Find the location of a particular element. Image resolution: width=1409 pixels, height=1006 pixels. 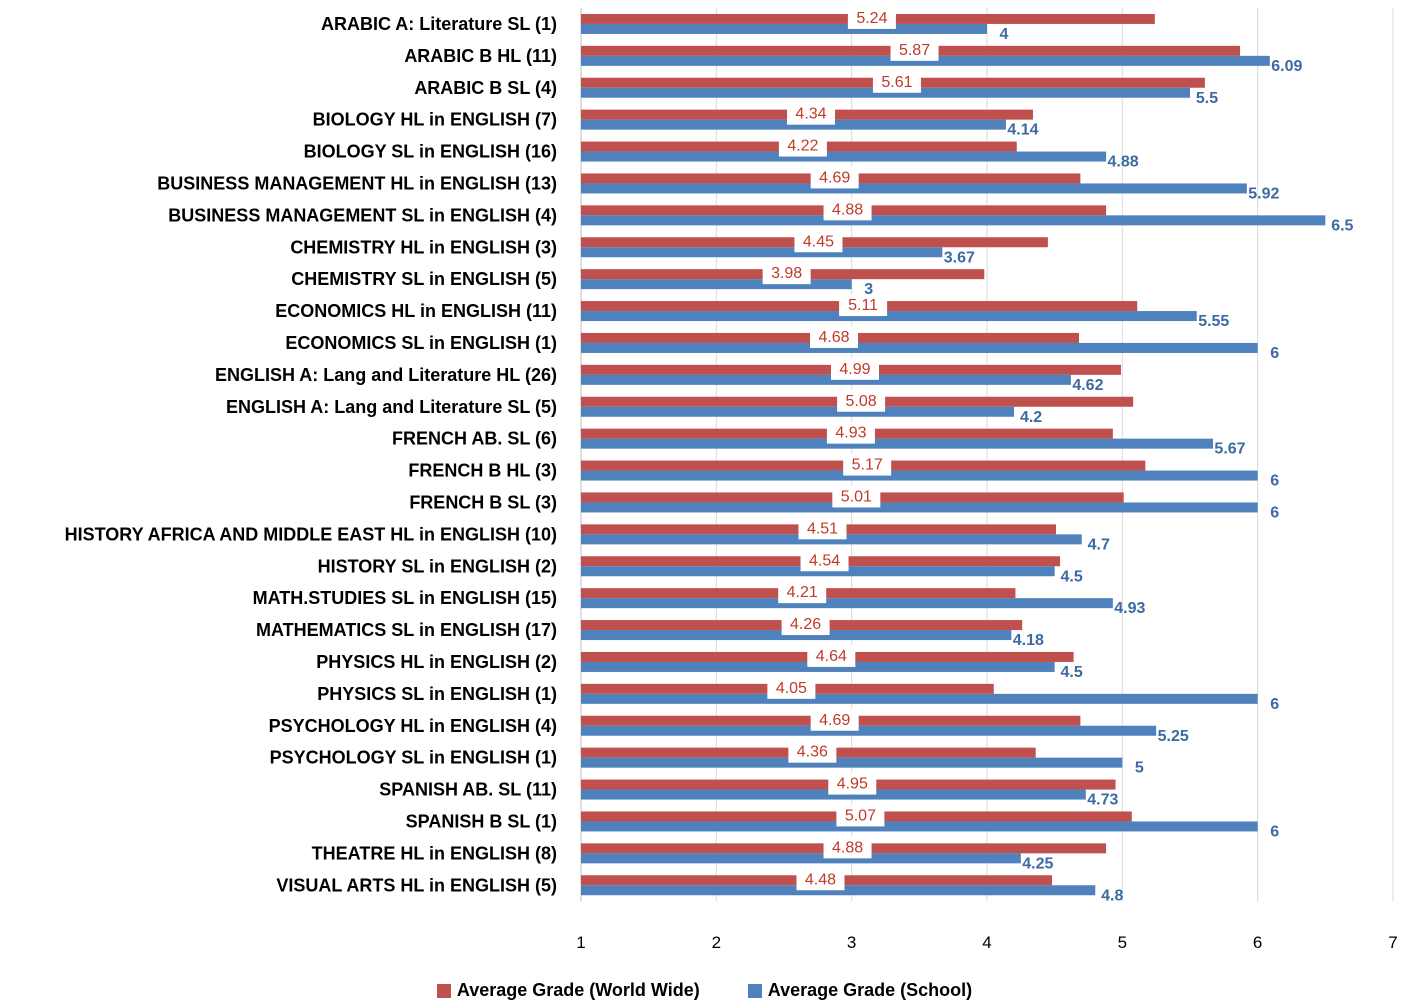

legend-swatch-school is located at coordinates (754, 990).